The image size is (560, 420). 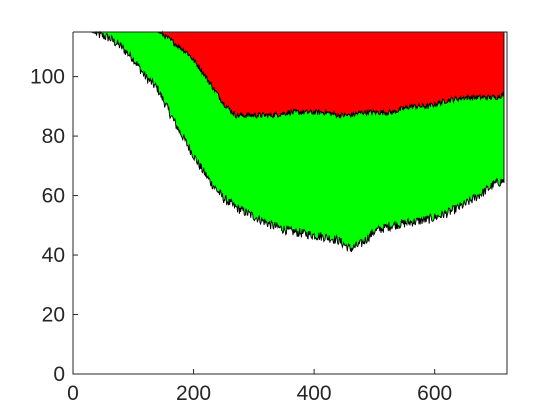 What do you see at coordinates (193, 393) in the screenshot?
I see `x-tick-label: 200` at bounding box center [193, 393].